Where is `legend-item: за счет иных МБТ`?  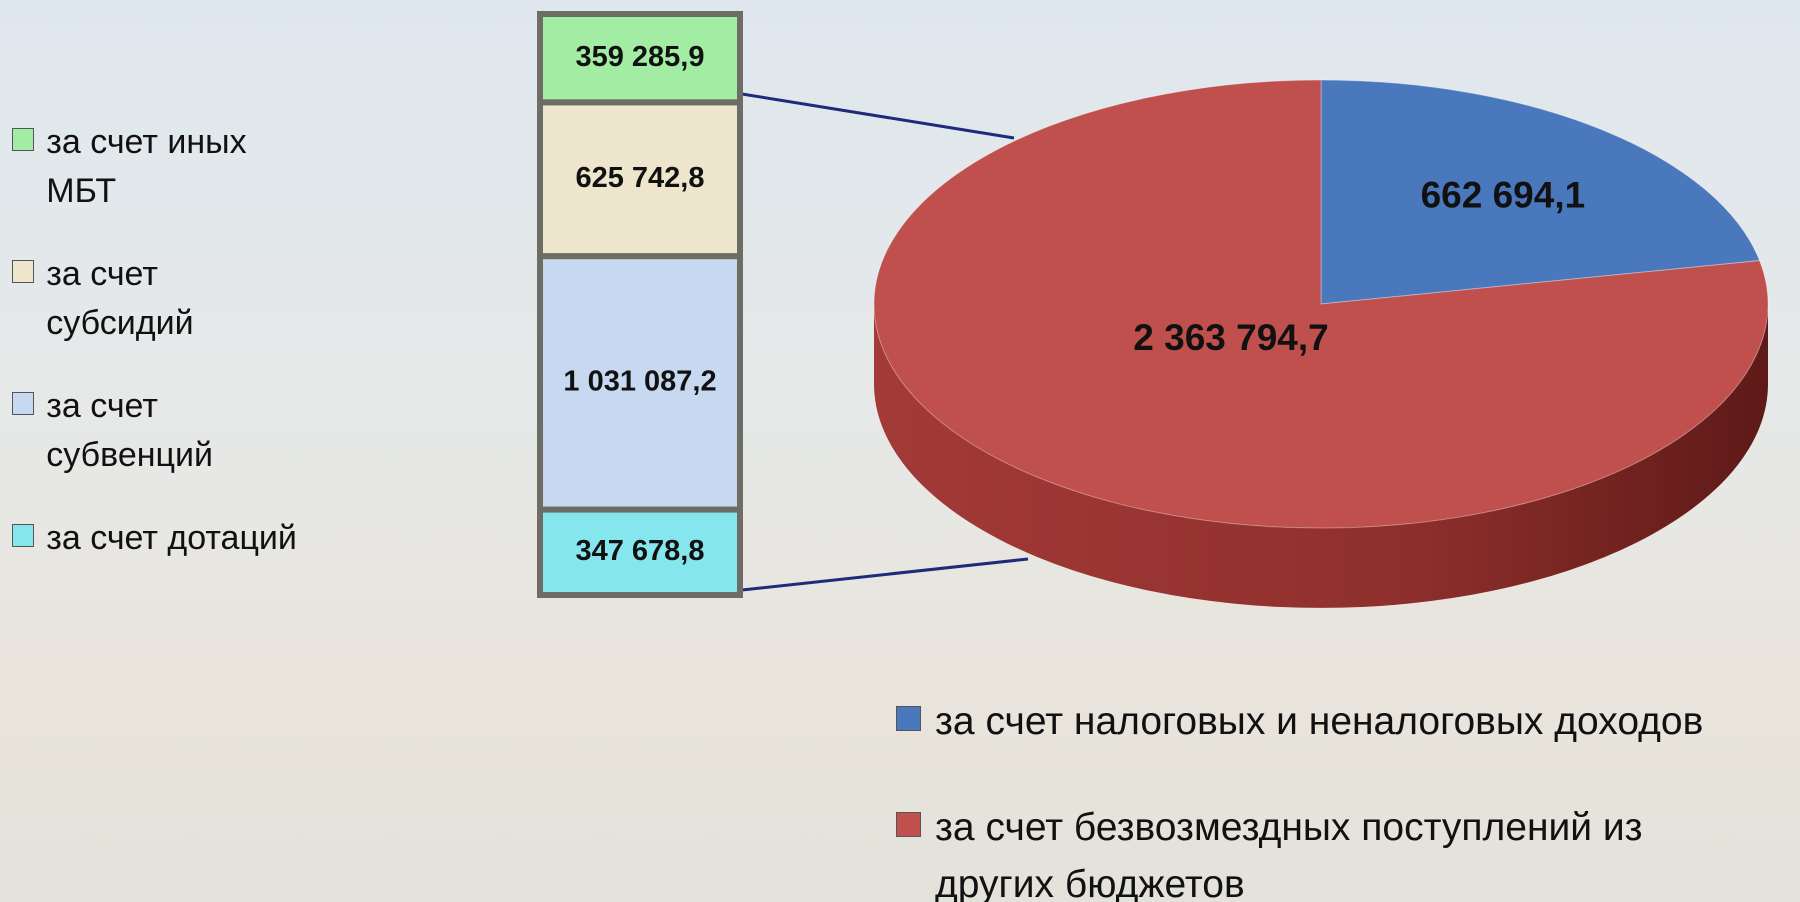
legend-item: за счет иных МБТ is located at coordinates (160, 167).